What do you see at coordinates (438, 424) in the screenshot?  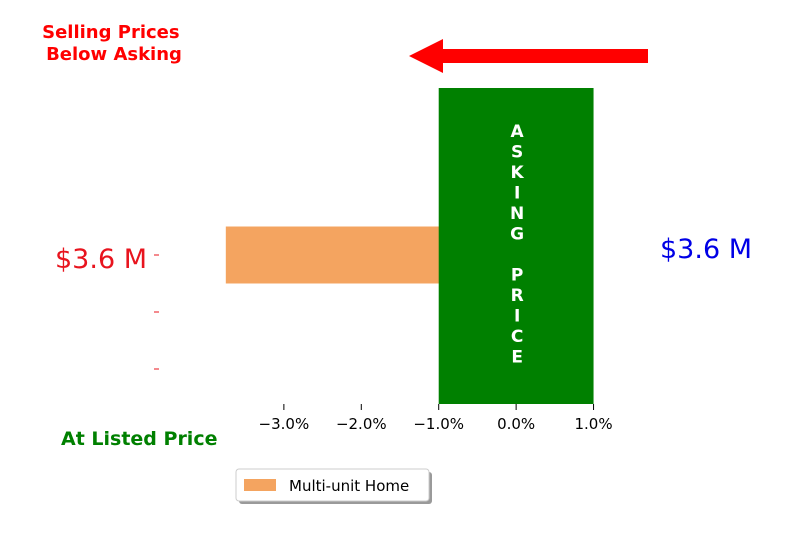 I see `x-tick-label: −1.0%` at bounding box center [438, 424].